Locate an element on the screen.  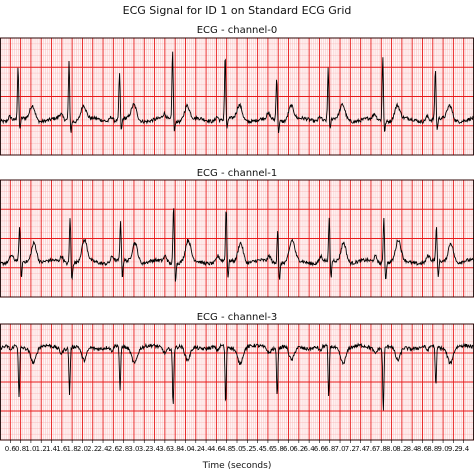
x-tick-label: 2.6 is located at coordinates (114, 449).